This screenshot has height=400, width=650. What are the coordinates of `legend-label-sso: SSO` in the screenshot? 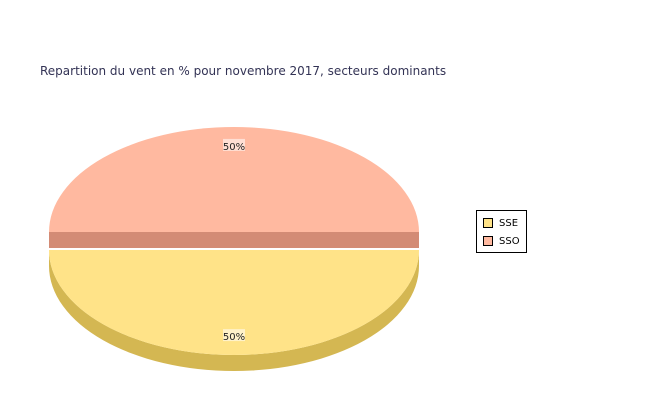 It's located at (509, 241).